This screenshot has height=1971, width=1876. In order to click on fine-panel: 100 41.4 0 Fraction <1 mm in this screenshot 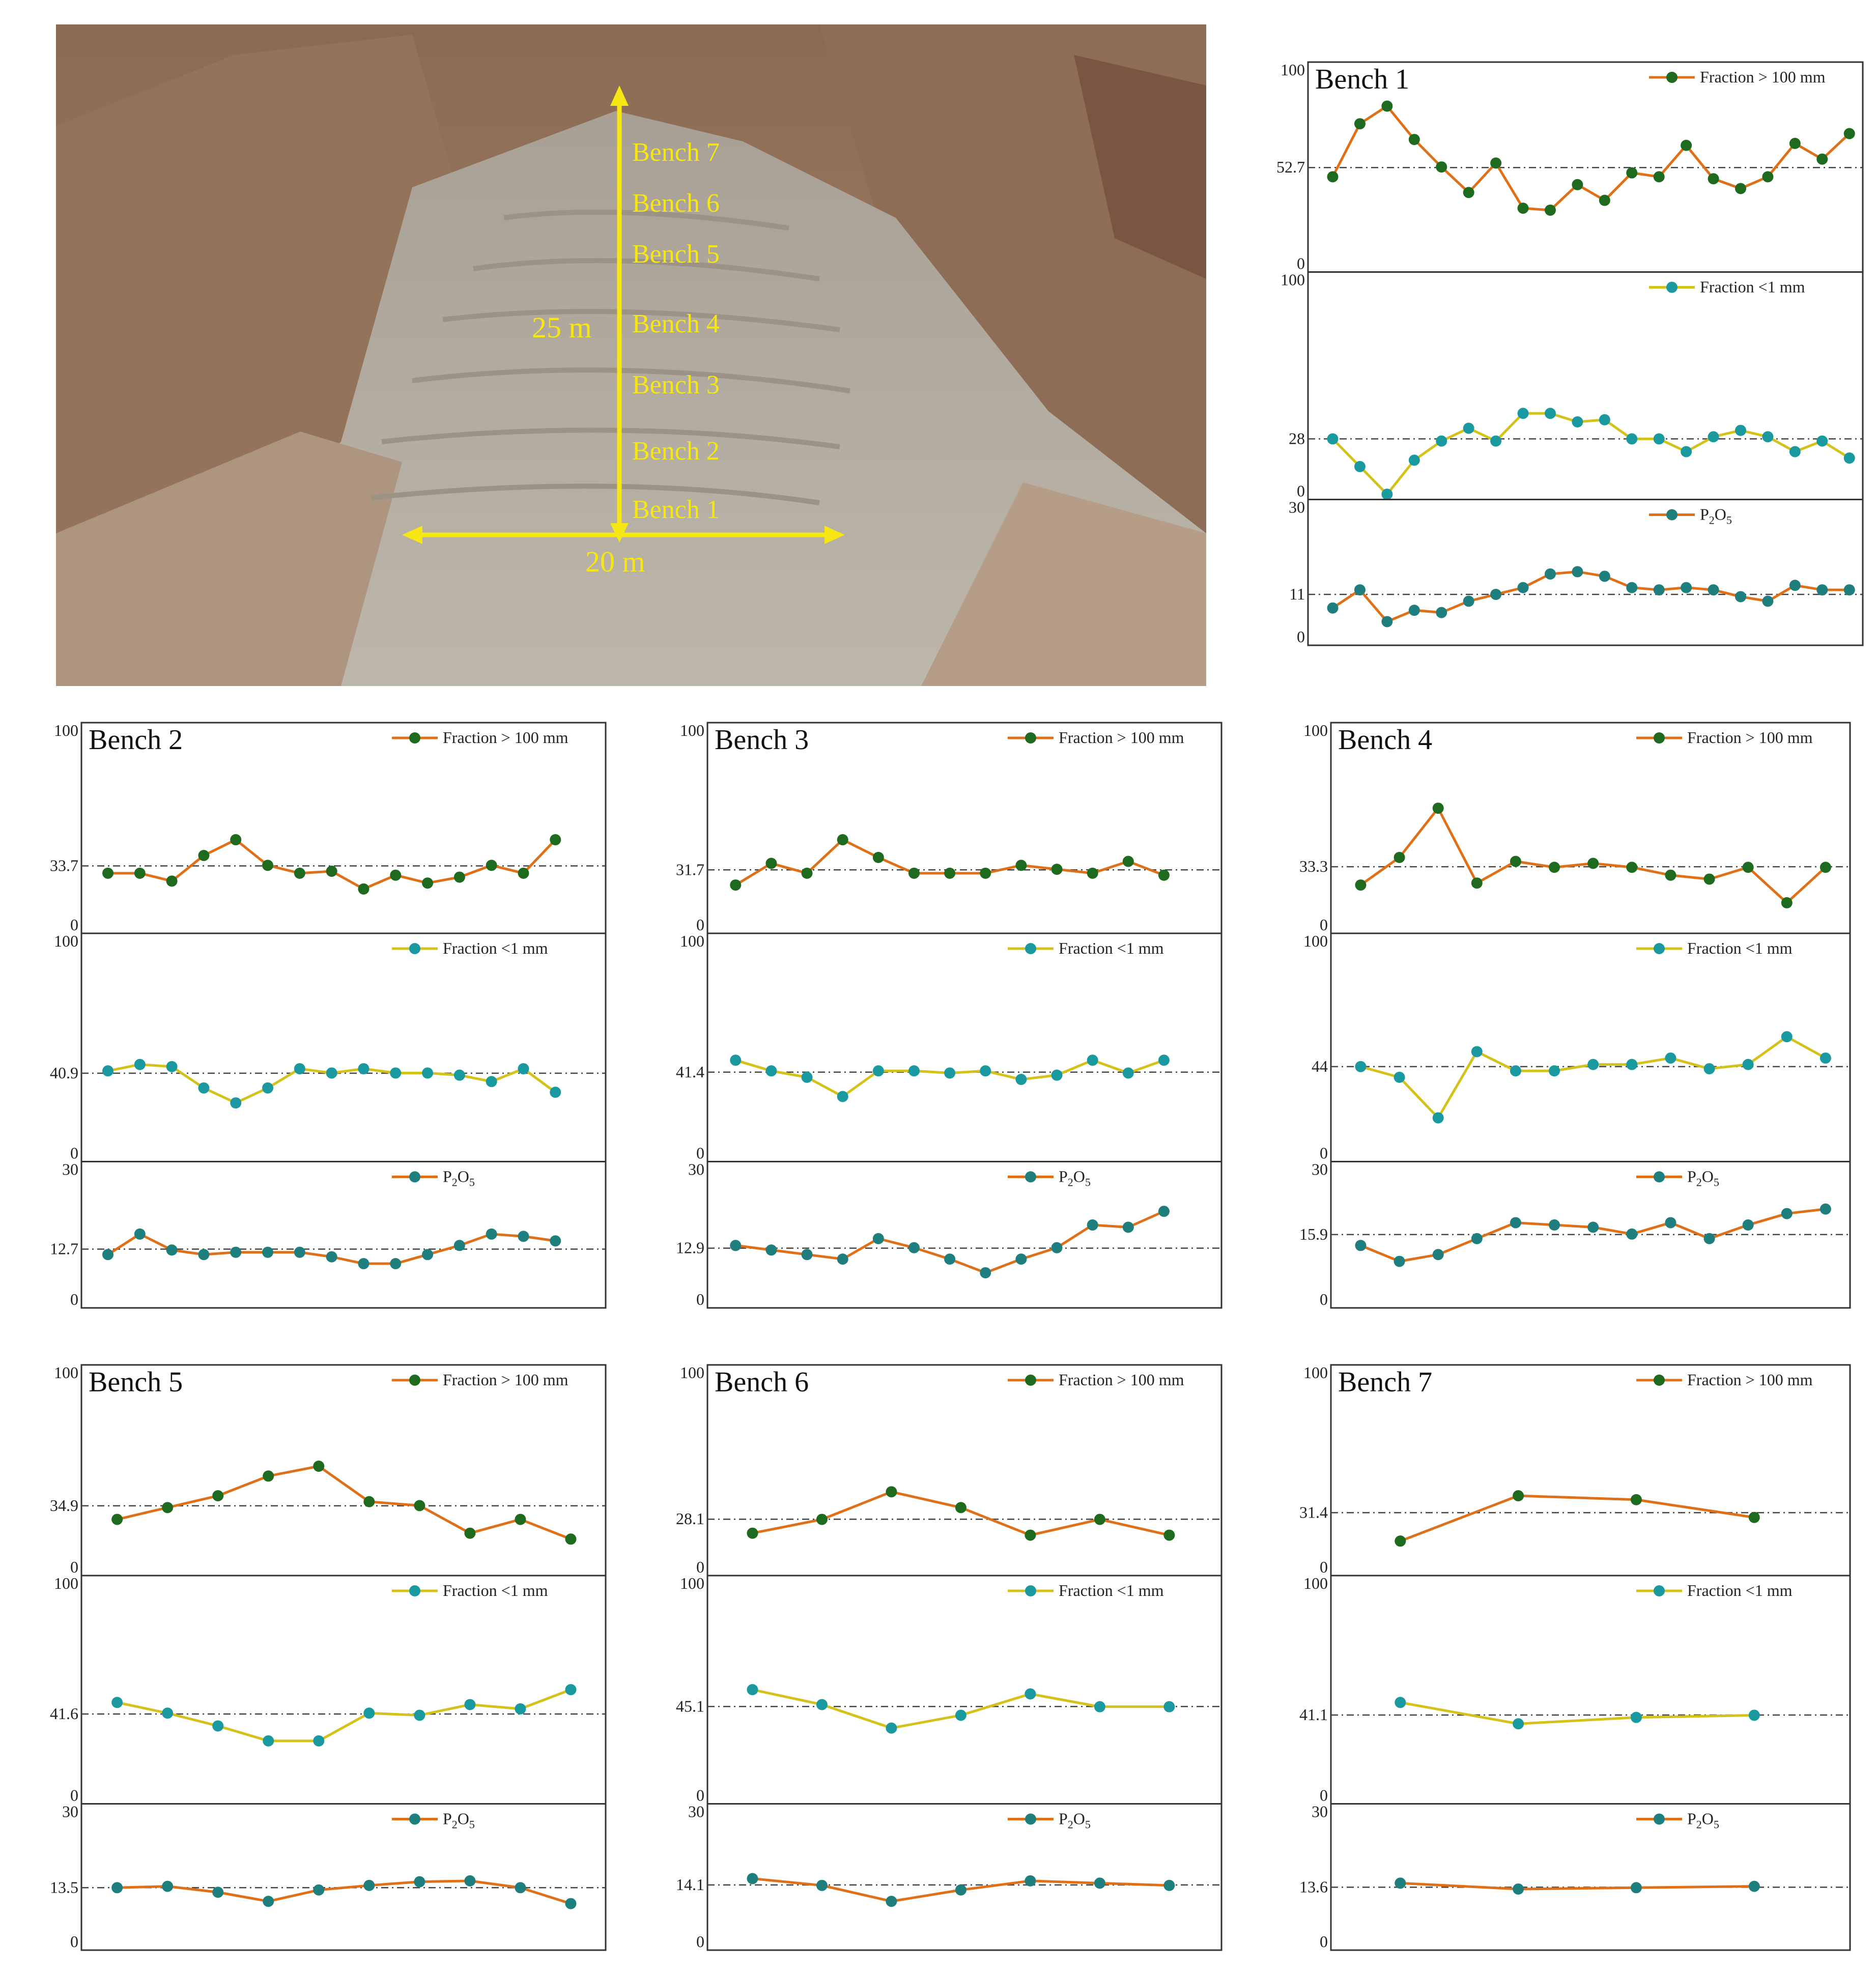, I will do `click(949, 1047)`.